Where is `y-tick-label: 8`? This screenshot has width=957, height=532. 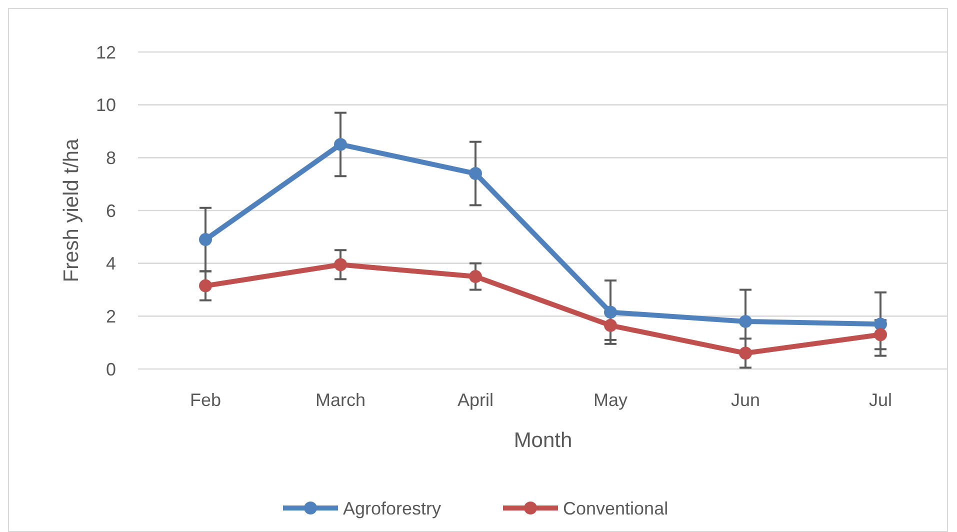
y-tick-label: 8 is located at coordinates (111, 158).